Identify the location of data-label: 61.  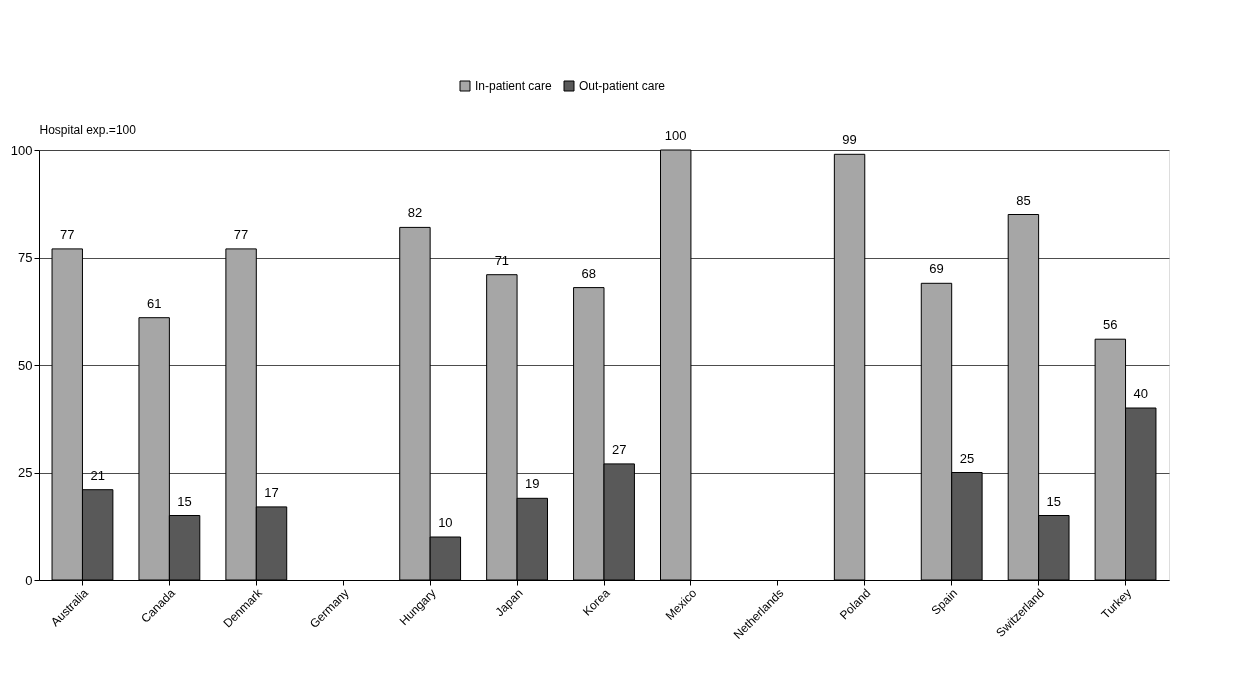
(154, 303).